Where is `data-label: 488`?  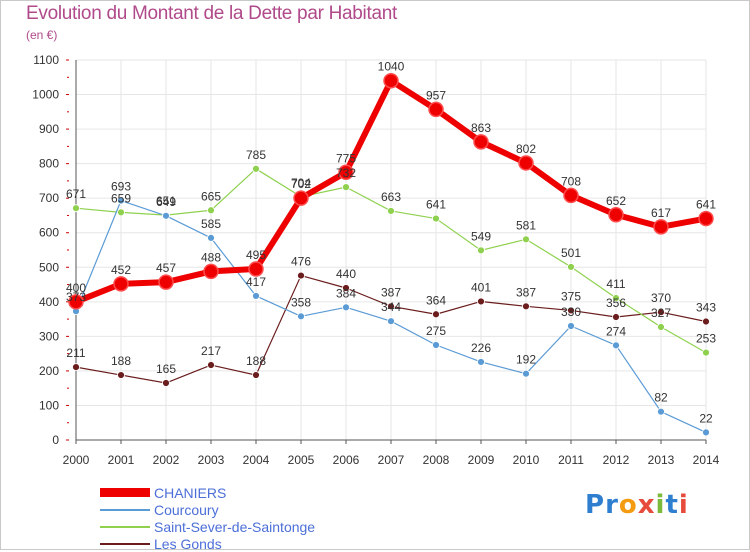
data-label: 488 is located at coordinates (211, 257).